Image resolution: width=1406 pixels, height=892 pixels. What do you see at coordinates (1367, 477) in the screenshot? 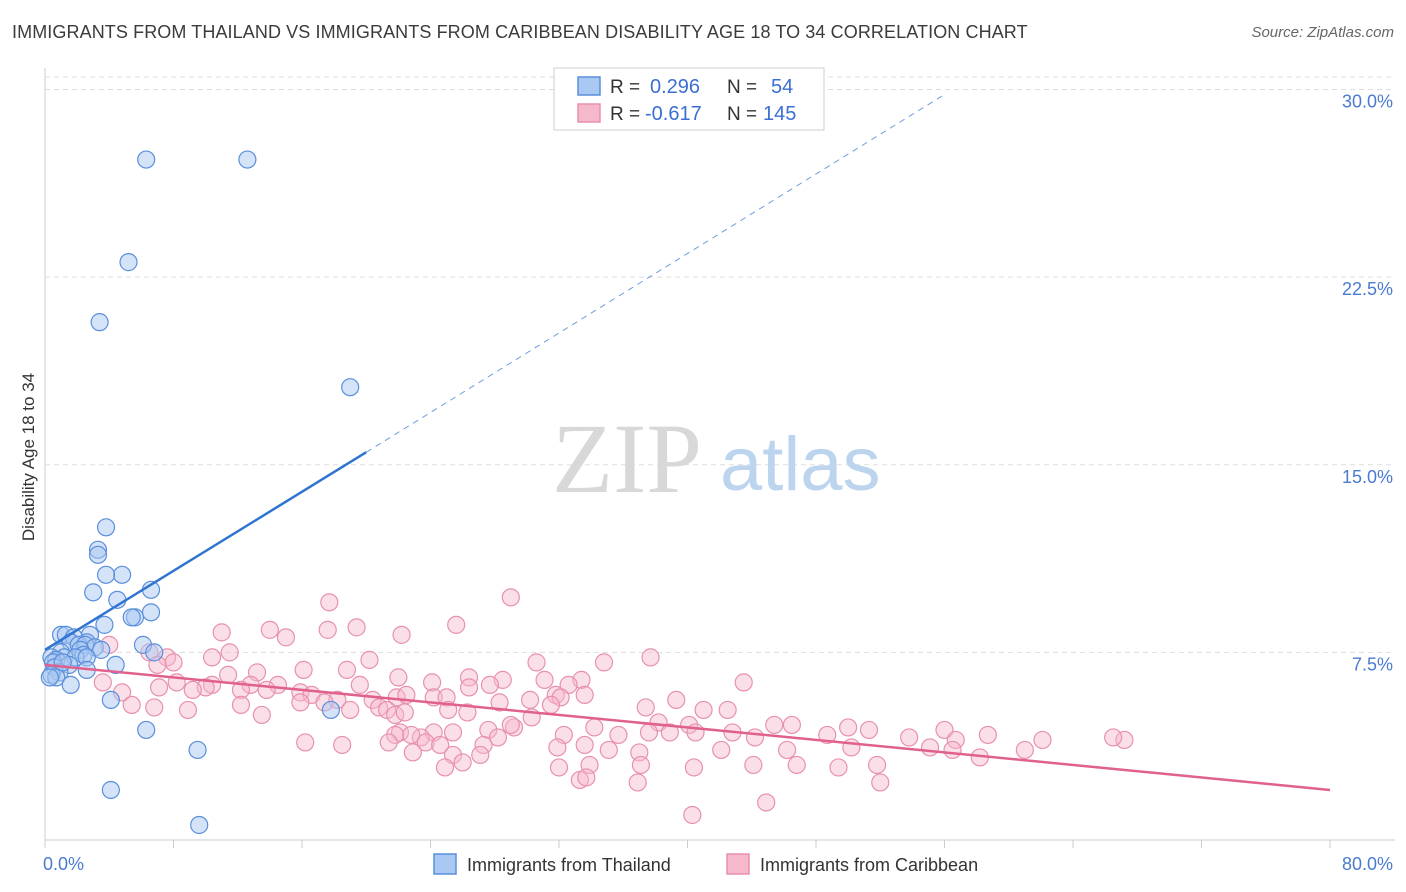
I see `y-tick-label-1: 15.0%` at bounding box center [1367, 477].